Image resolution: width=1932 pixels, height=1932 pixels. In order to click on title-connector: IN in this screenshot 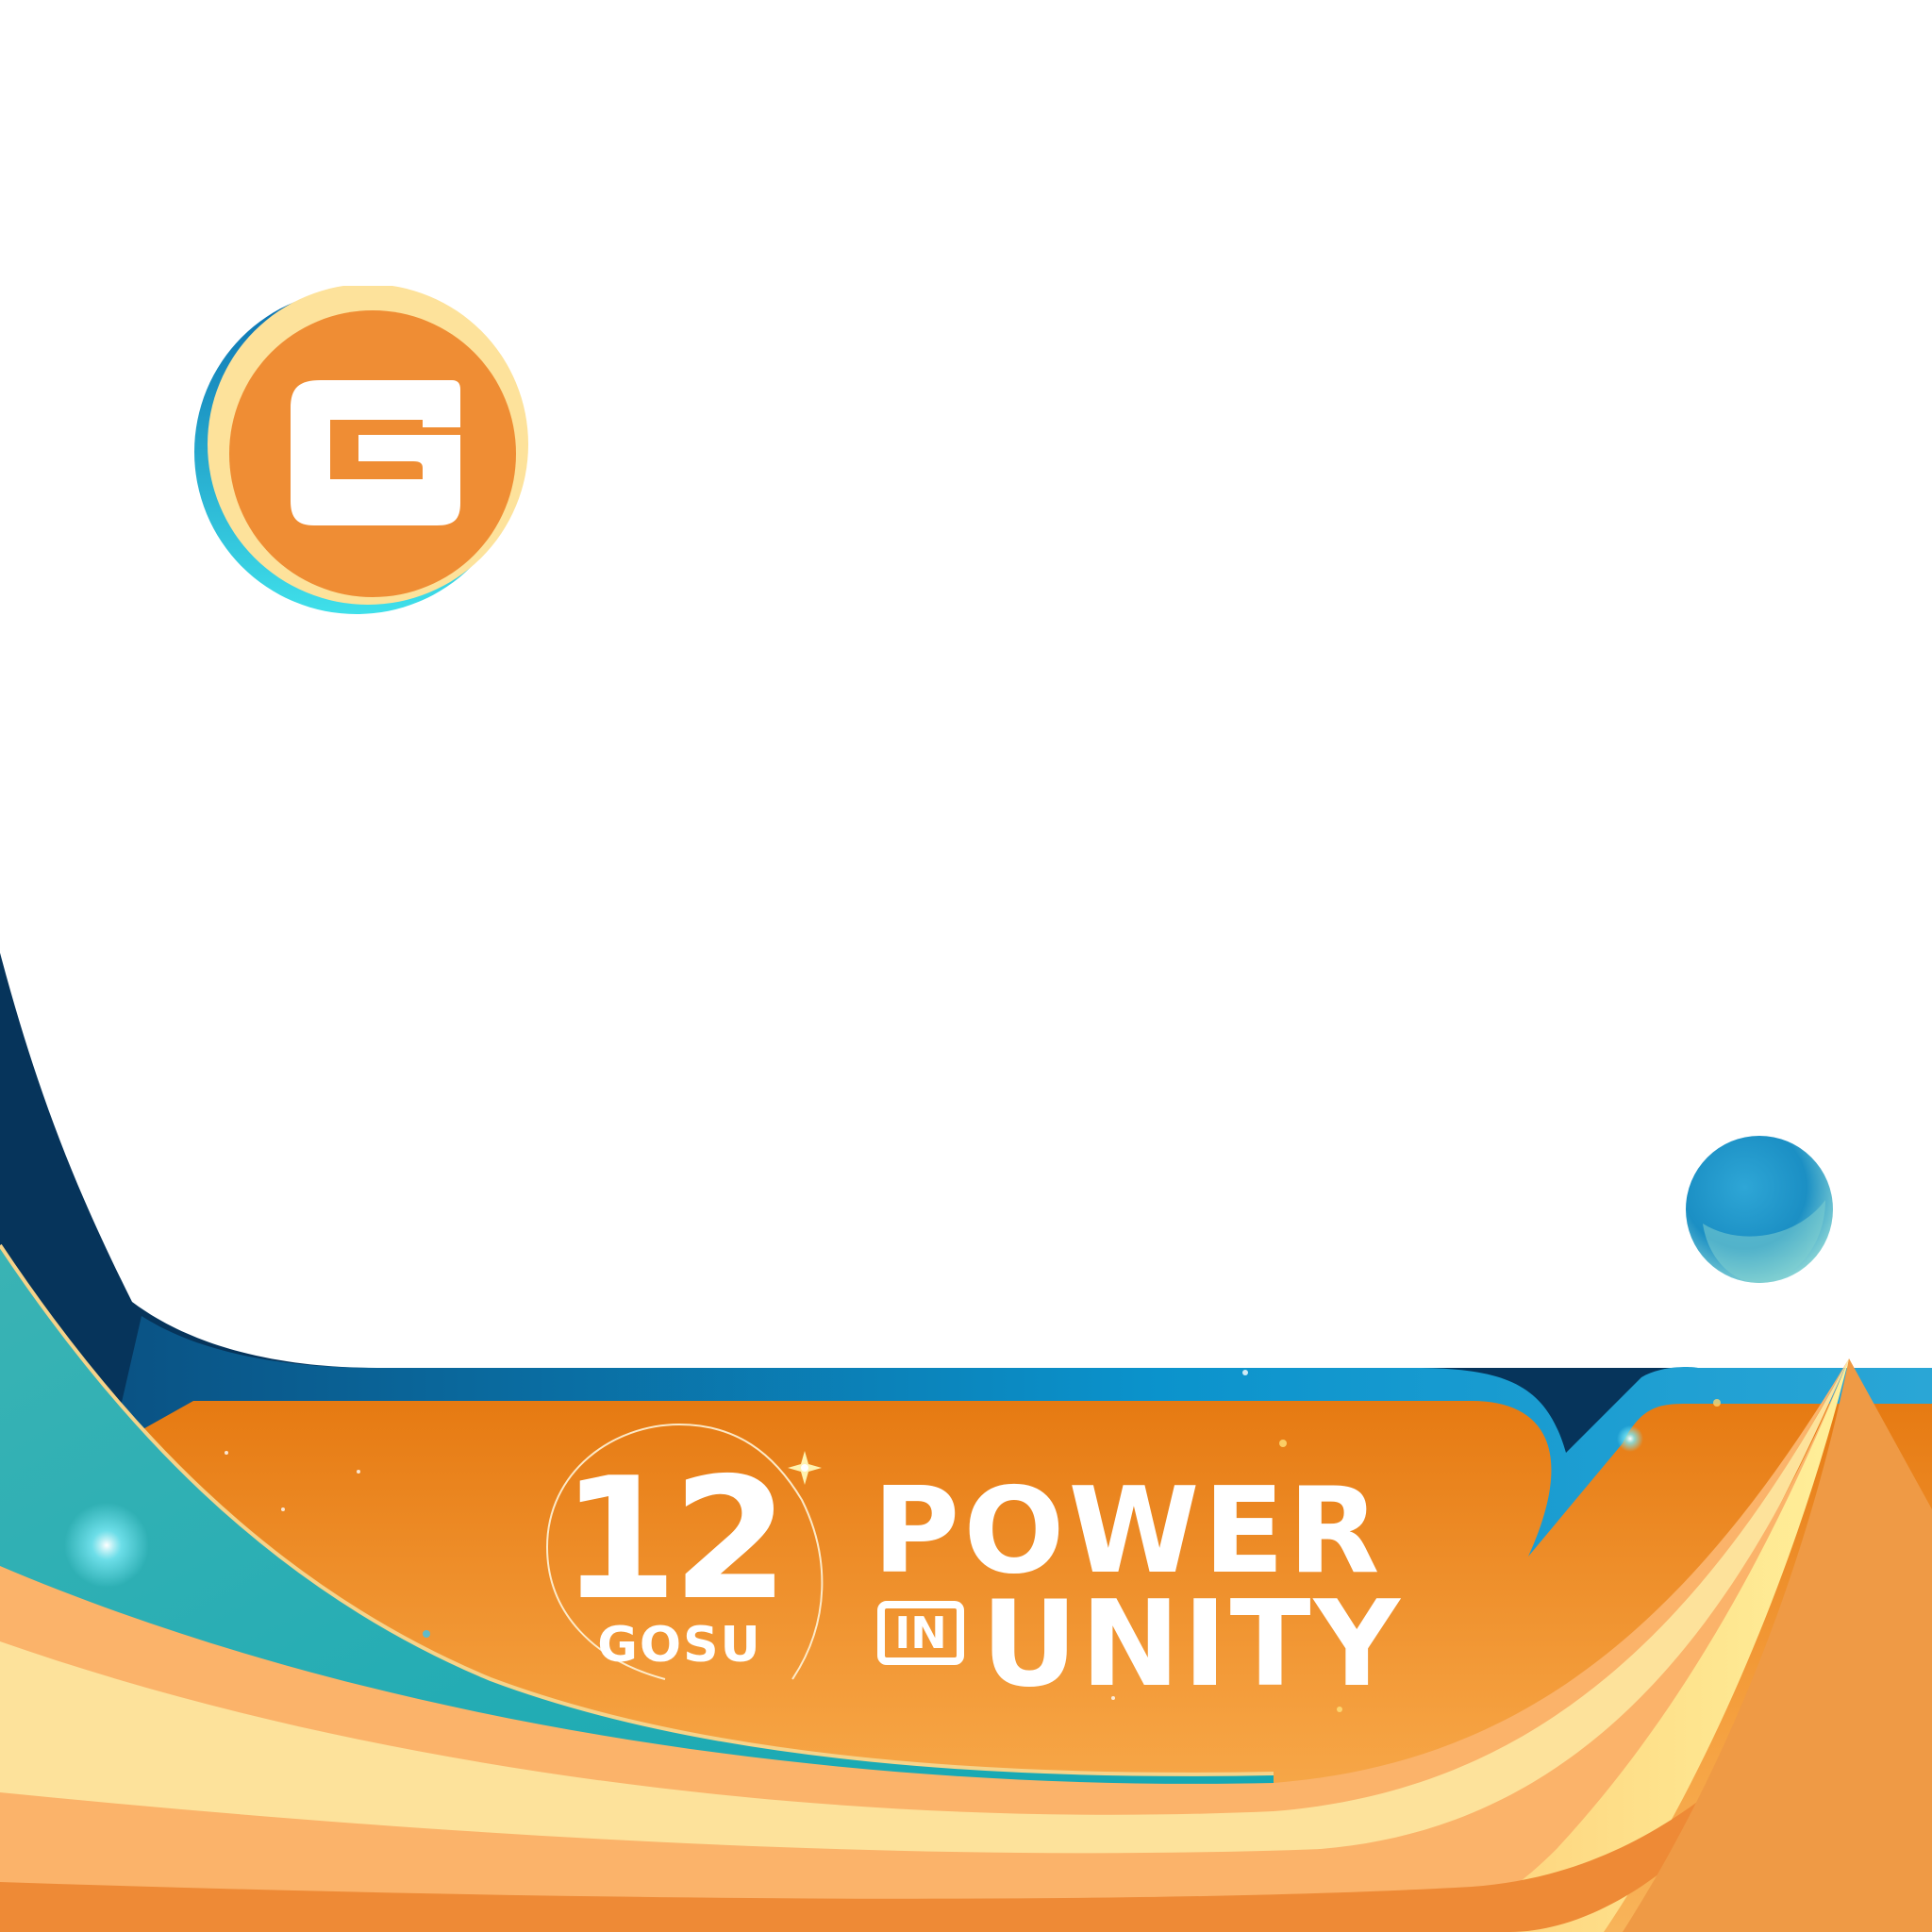, I will do `click(921, 1633)`.